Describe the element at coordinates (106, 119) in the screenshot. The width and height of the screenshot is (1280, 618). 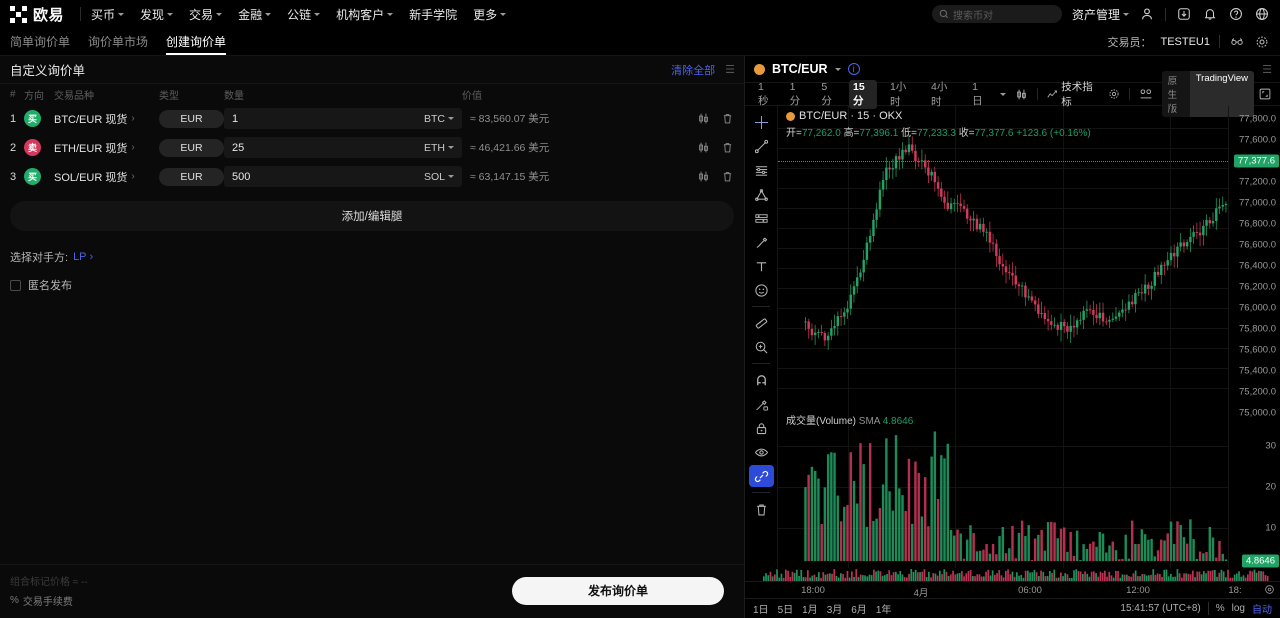
I see `instrument-selector: BTC/EUR 现货 ›` at that location.